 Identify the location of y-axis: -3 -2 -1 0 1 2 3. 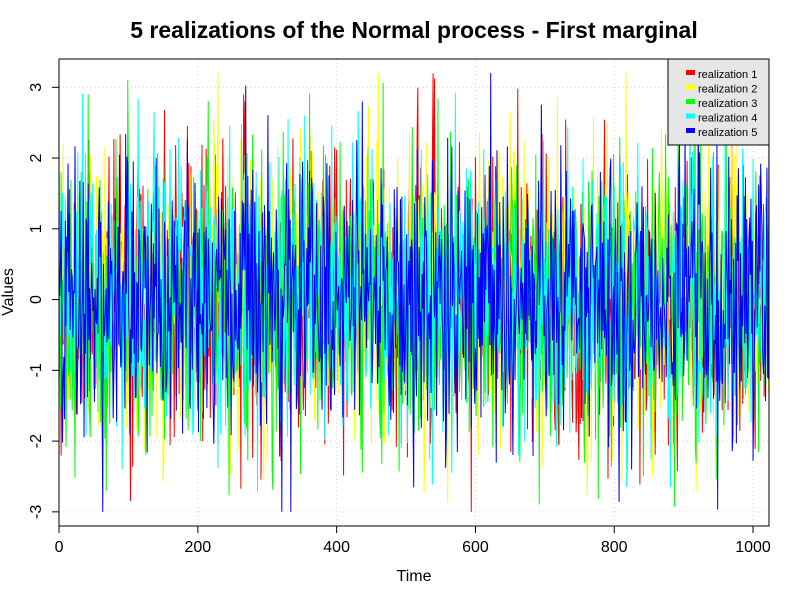
(43, 301).